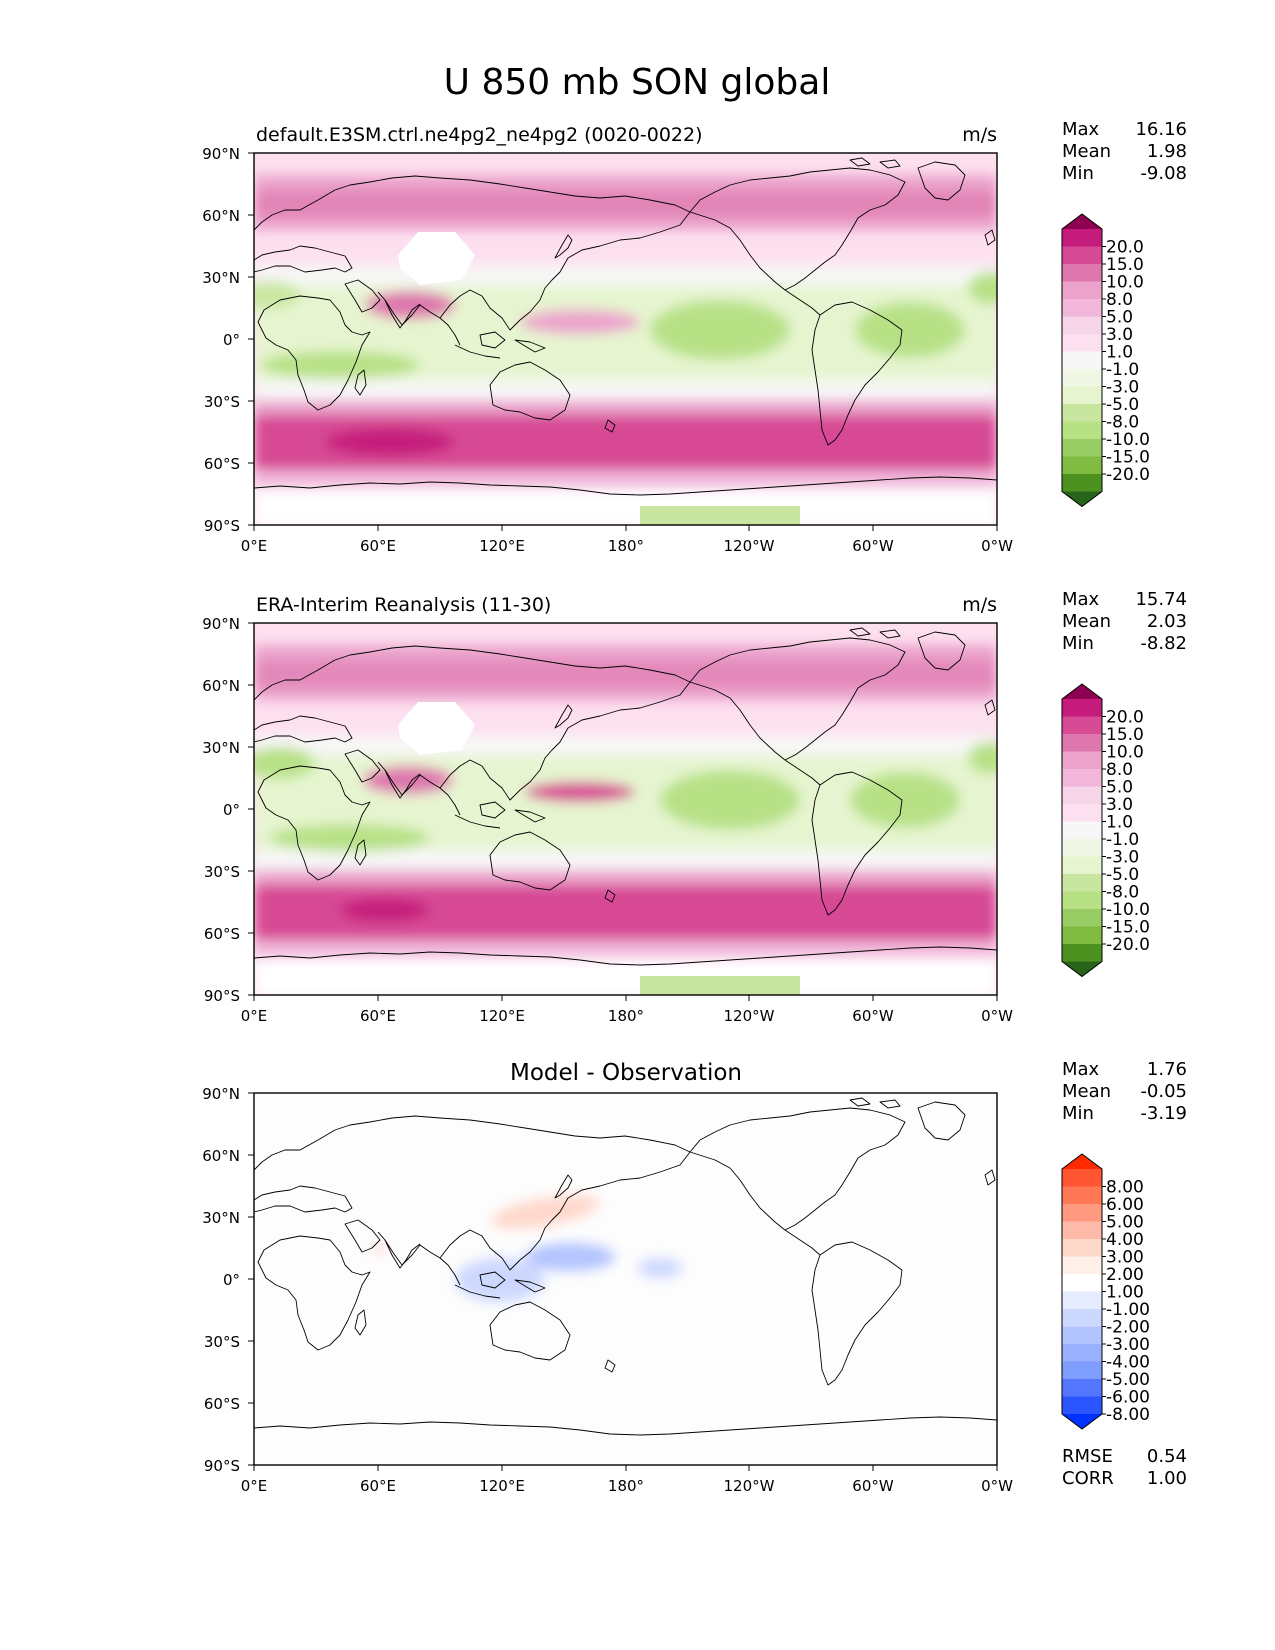 This screenshot has height=1650, width=1275. What do you see at coordinates (979, 605) in the screenshot?
I see `panel-units: m/s` at bounding box center [979, 605].